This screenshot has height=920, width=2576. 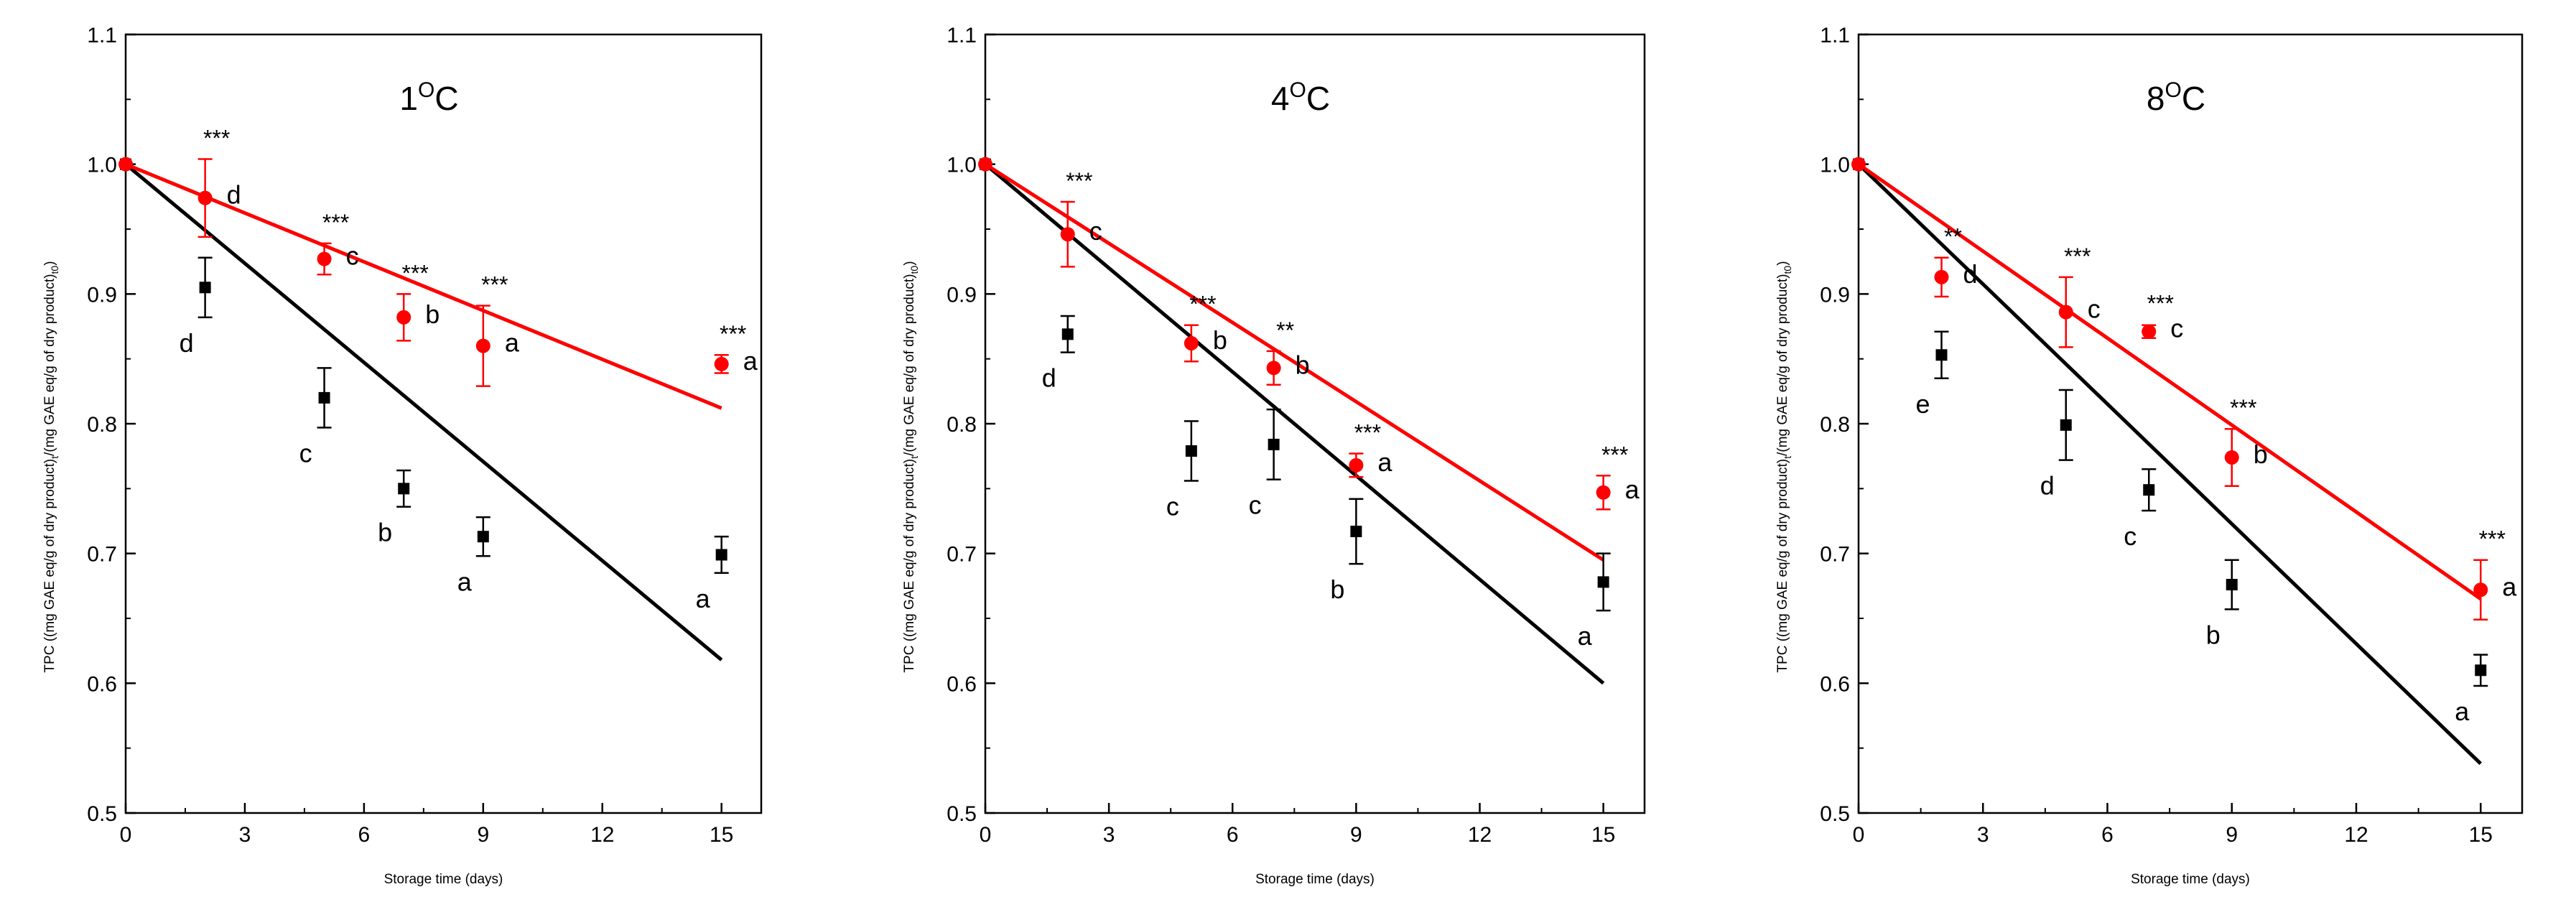 I want to click on letter-label-black: d, so click(x=1049, y=378).